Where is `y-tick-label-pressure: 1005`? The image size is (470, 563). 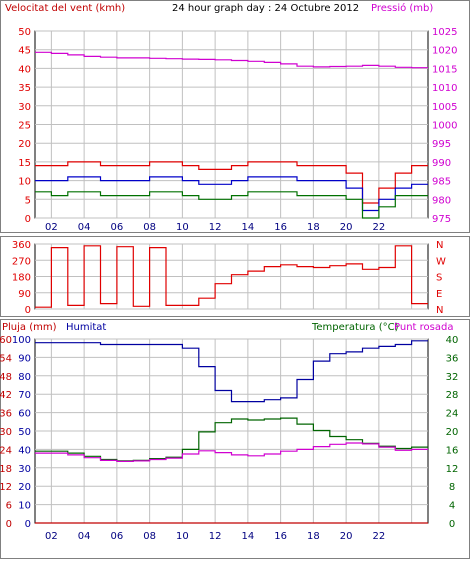 y-tick-label-pressure: 1005 is located at coordinates (444, 107).